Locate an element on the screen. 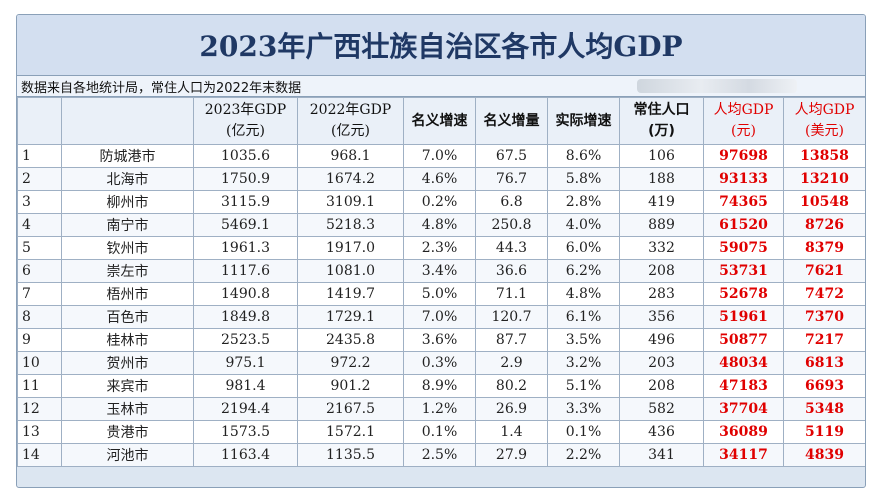 Image resolution: width=871 pixels, height=499 pixels. header-growth: 名义增速 is located at coordinates (439, 121).